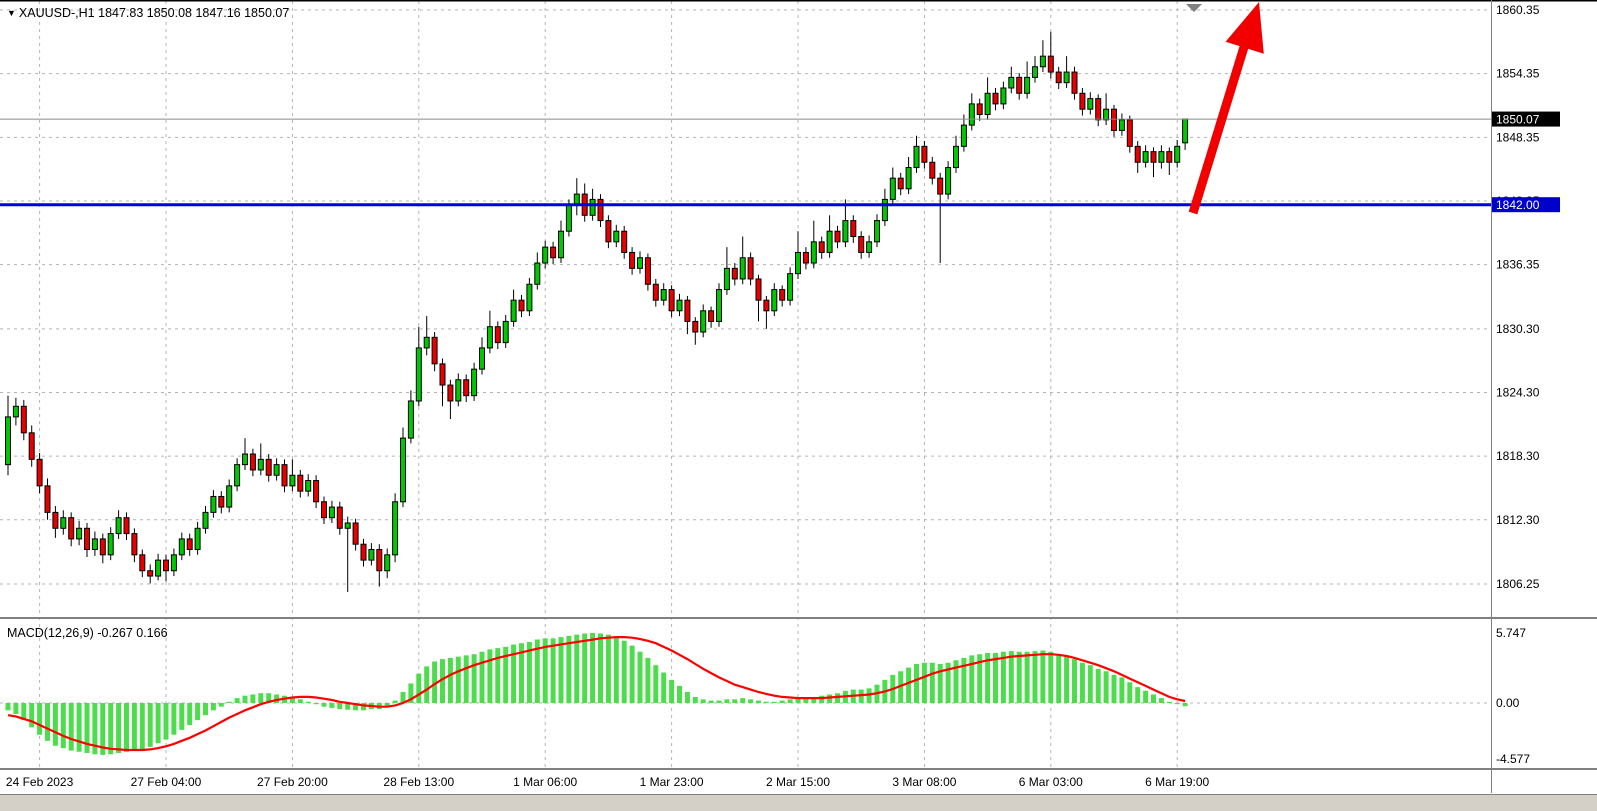 This screenshot has height=811, width=1597. Describe the element at coordinates (1177, 782) in the screenshot. I see `time-tick-label: 6 Mar 19:00` at that location.